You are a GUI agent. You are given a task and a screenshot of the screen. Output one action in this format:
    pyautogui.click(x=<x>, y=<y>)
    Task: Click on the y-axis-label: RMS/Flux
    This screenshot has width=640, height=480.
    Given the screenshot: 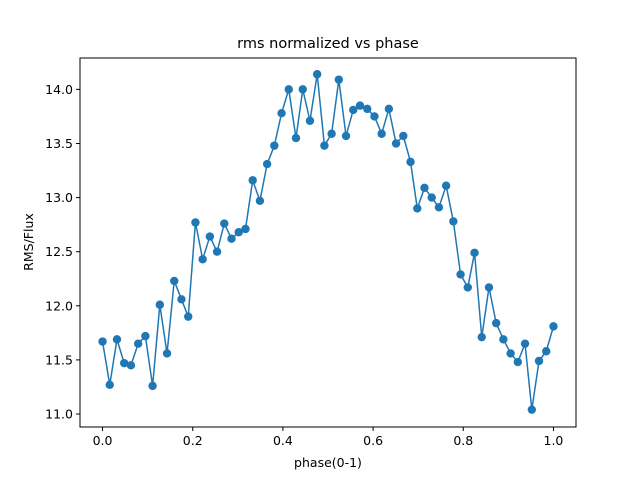 What is the action you would take?
    pyautogui.click(x=28, y=242)
    